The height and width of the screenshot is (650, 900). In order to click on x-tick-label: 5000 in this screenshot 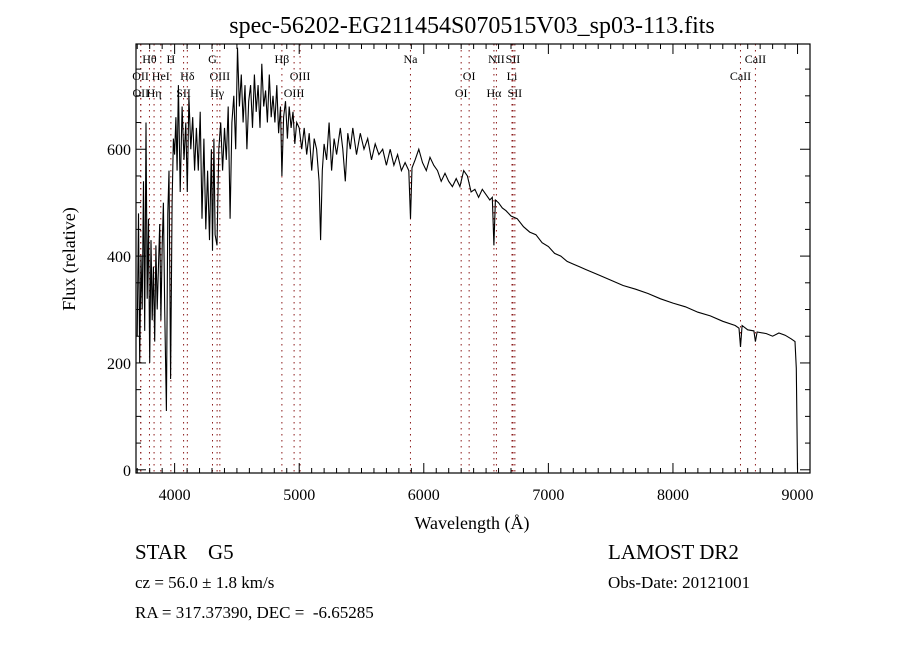, I will do `click(299, 495)`.